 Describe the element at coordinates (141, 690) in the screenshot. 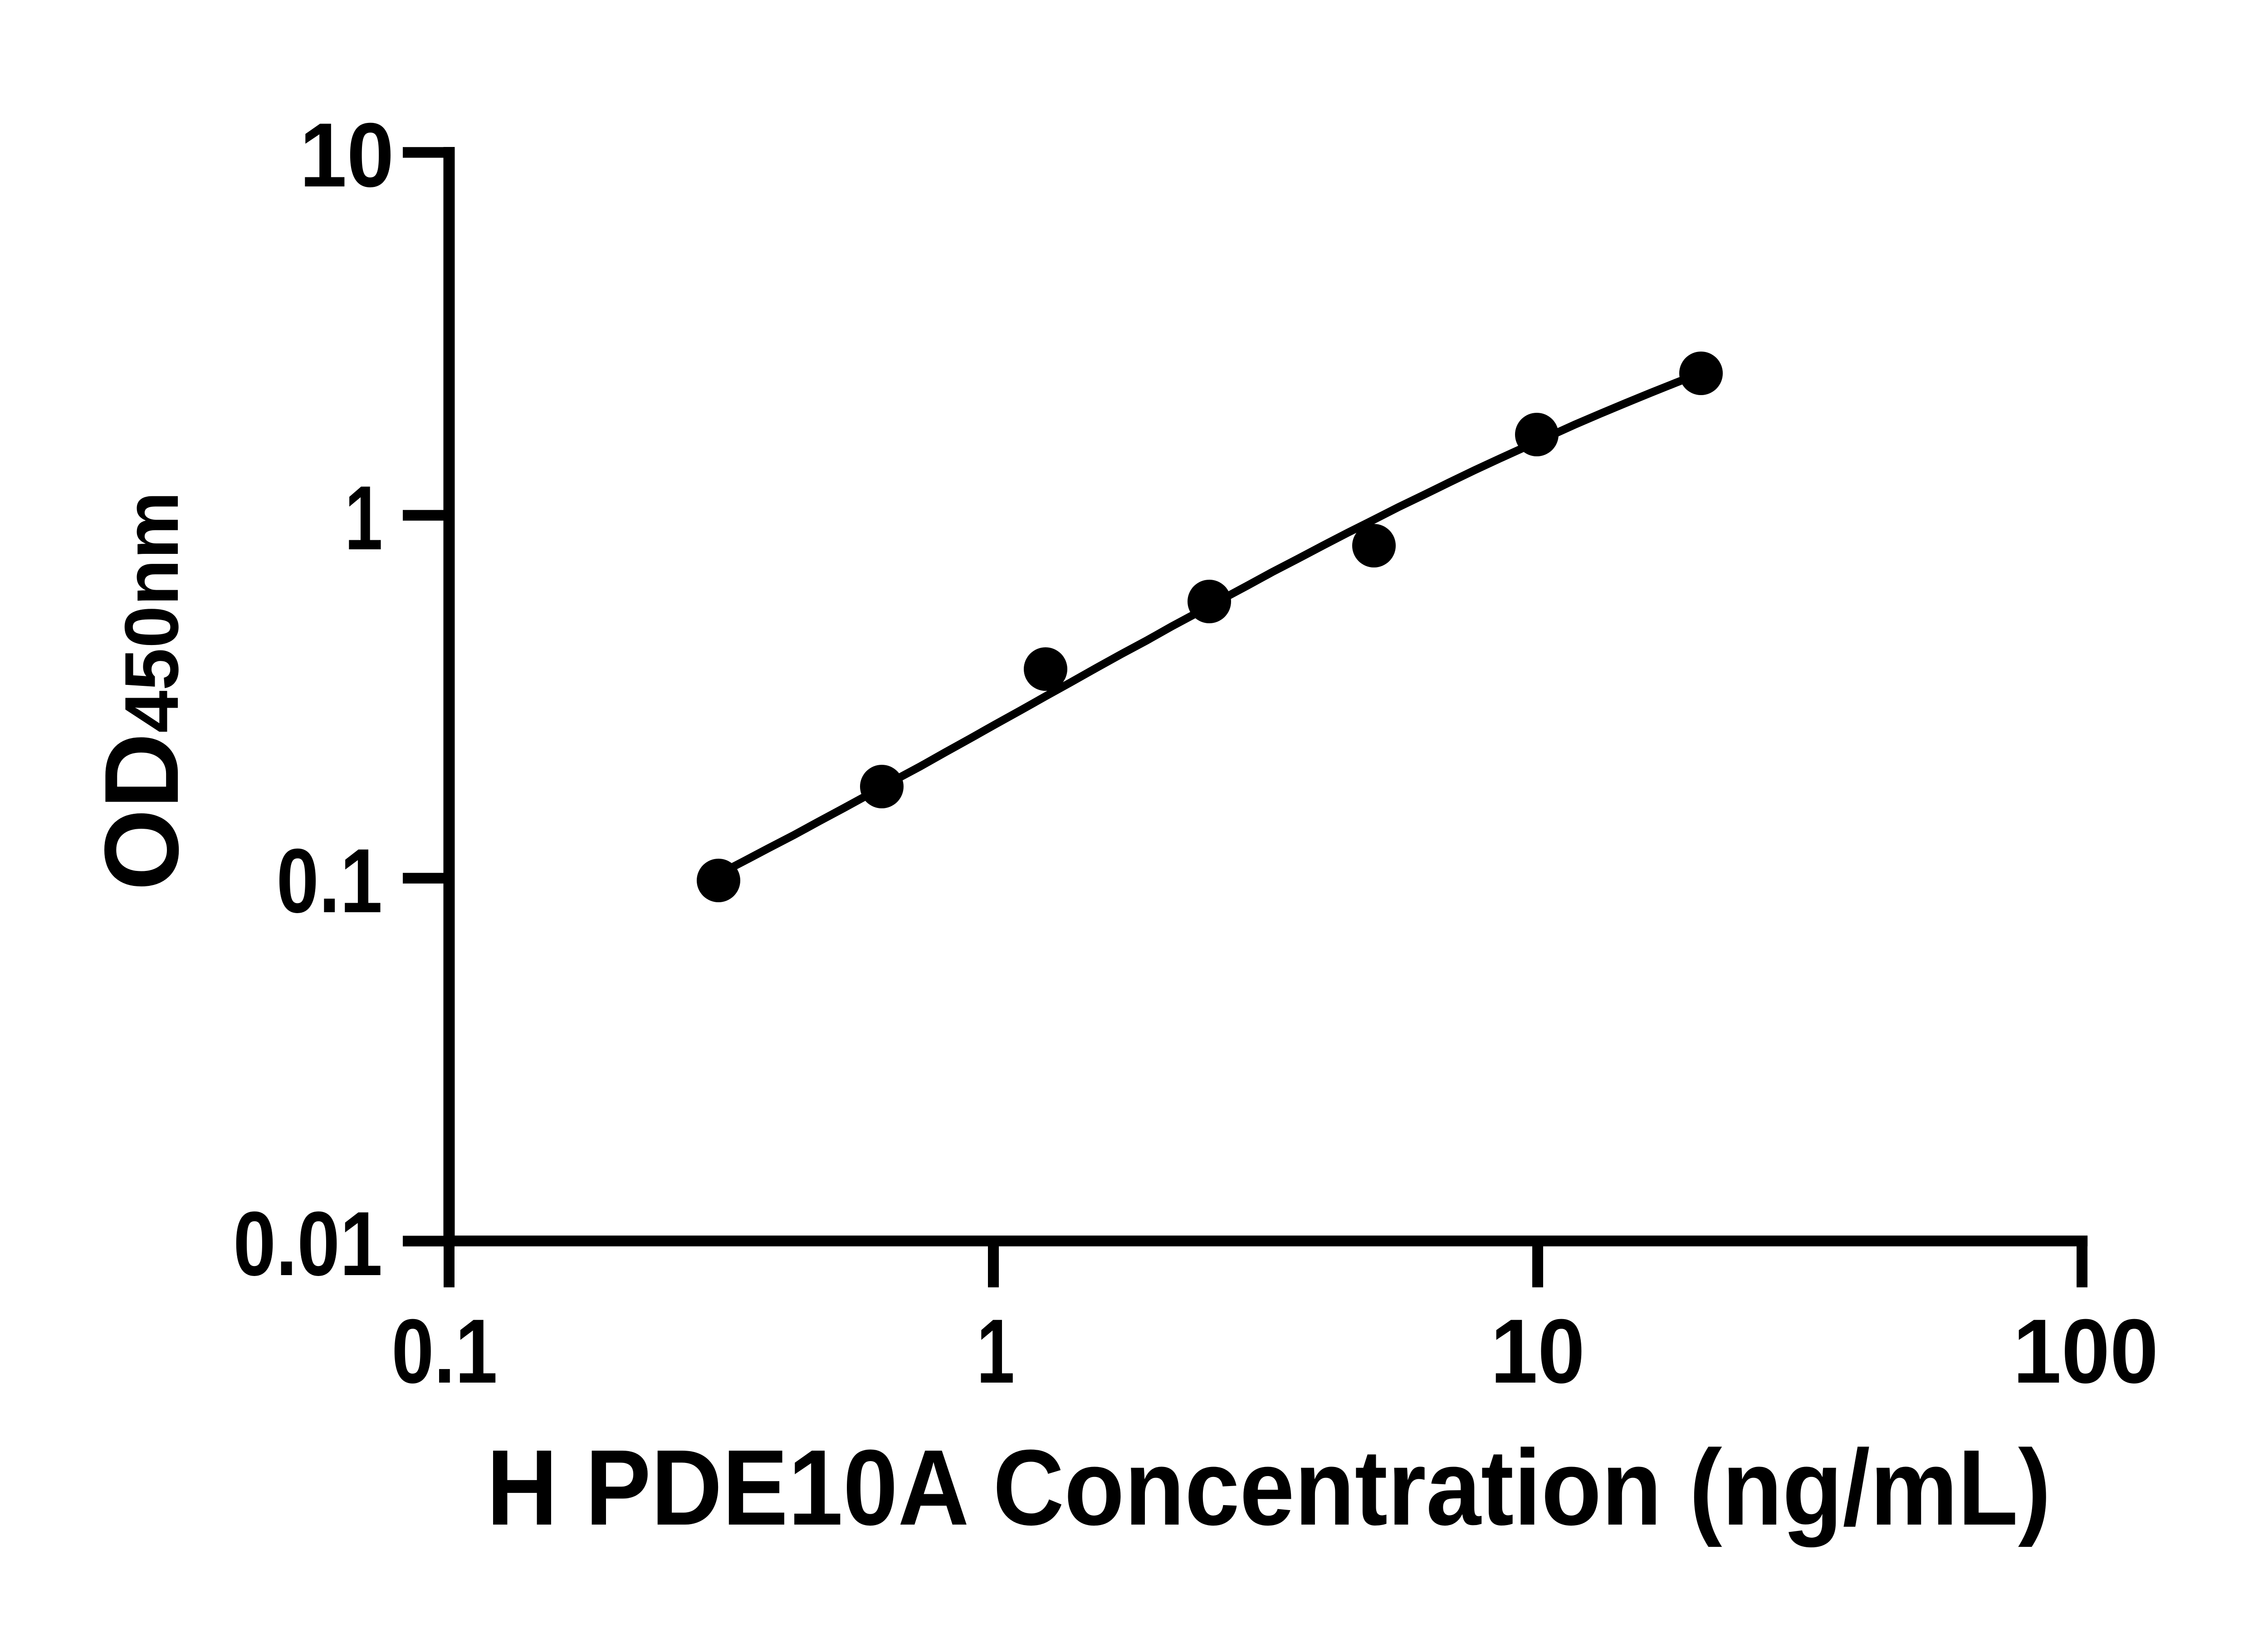

I see `svg-text: OD450nm` at that location.